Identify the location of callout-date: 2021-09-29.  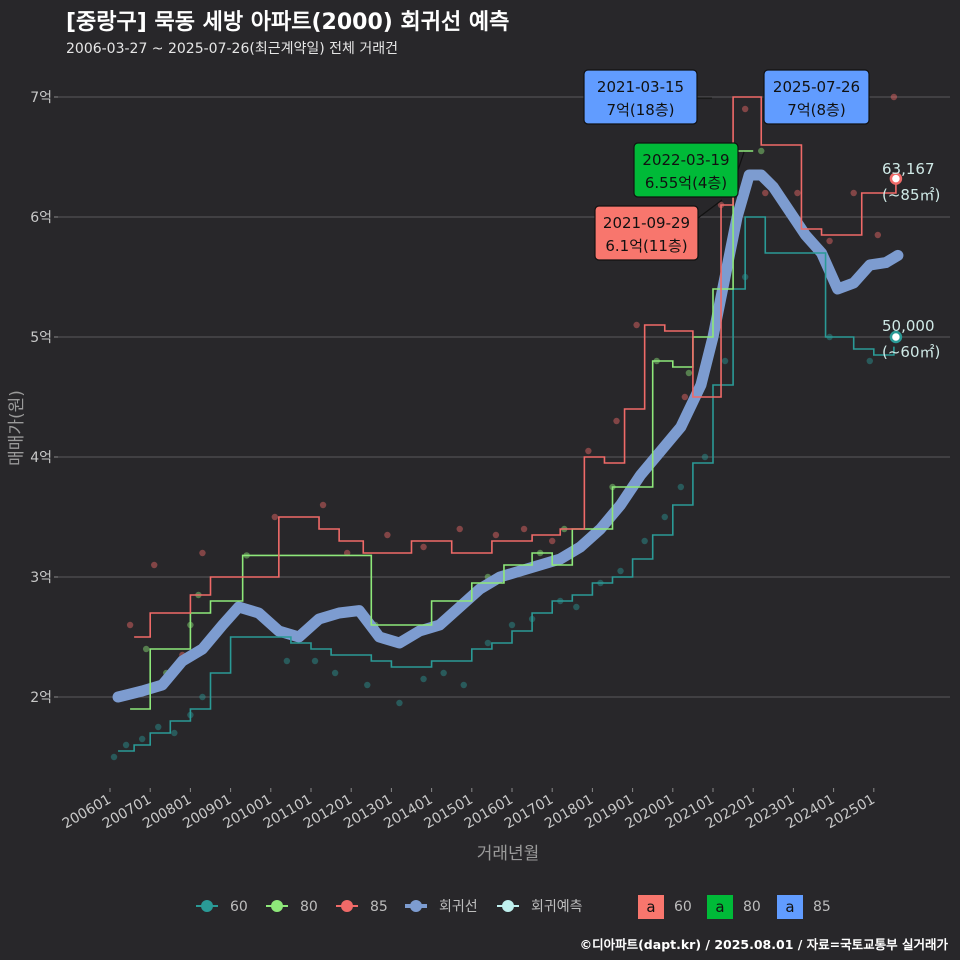
(646, 223).